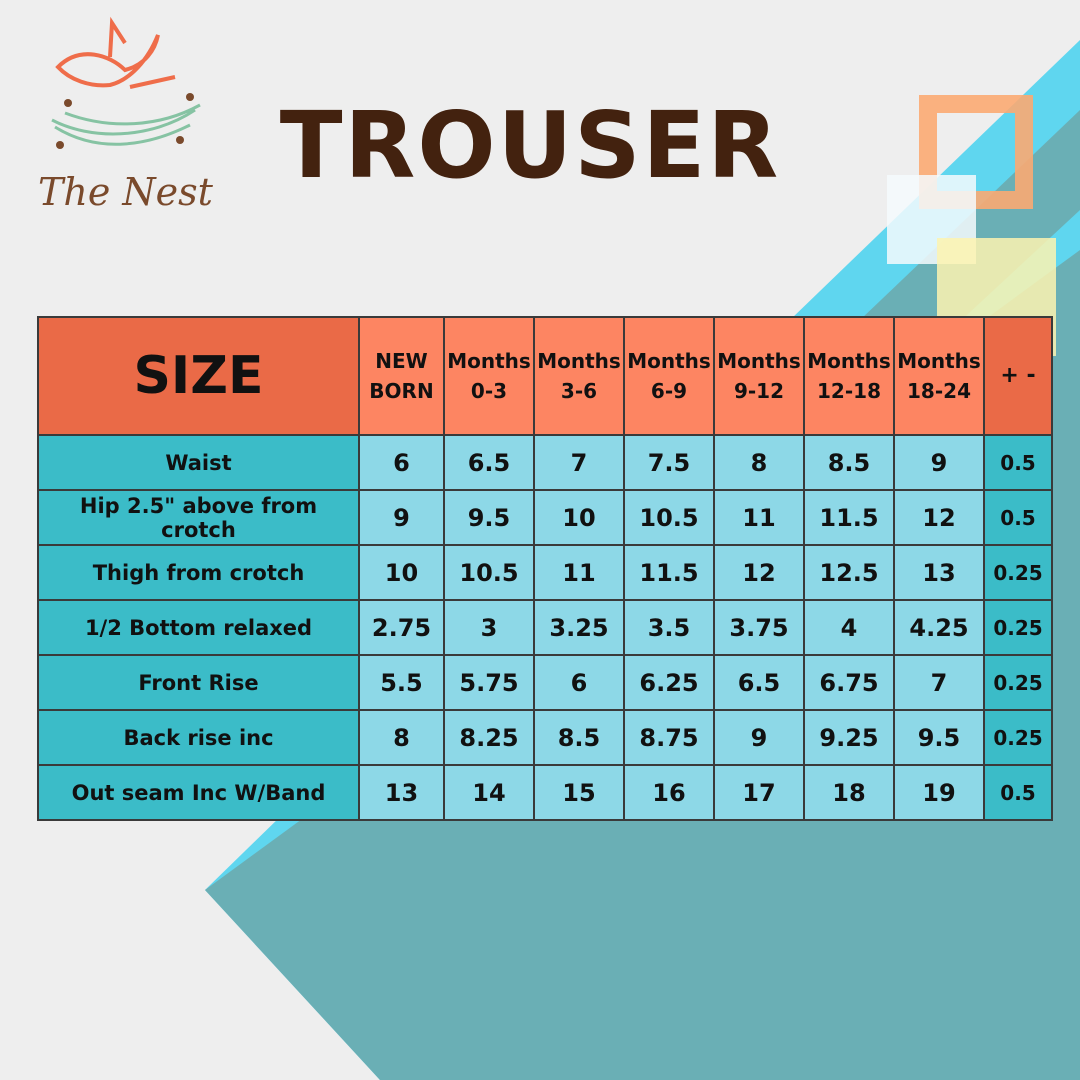 This screenshot has width=1080, height=1080. I want to click on tolerance-header: + -, so click(1018, 376).